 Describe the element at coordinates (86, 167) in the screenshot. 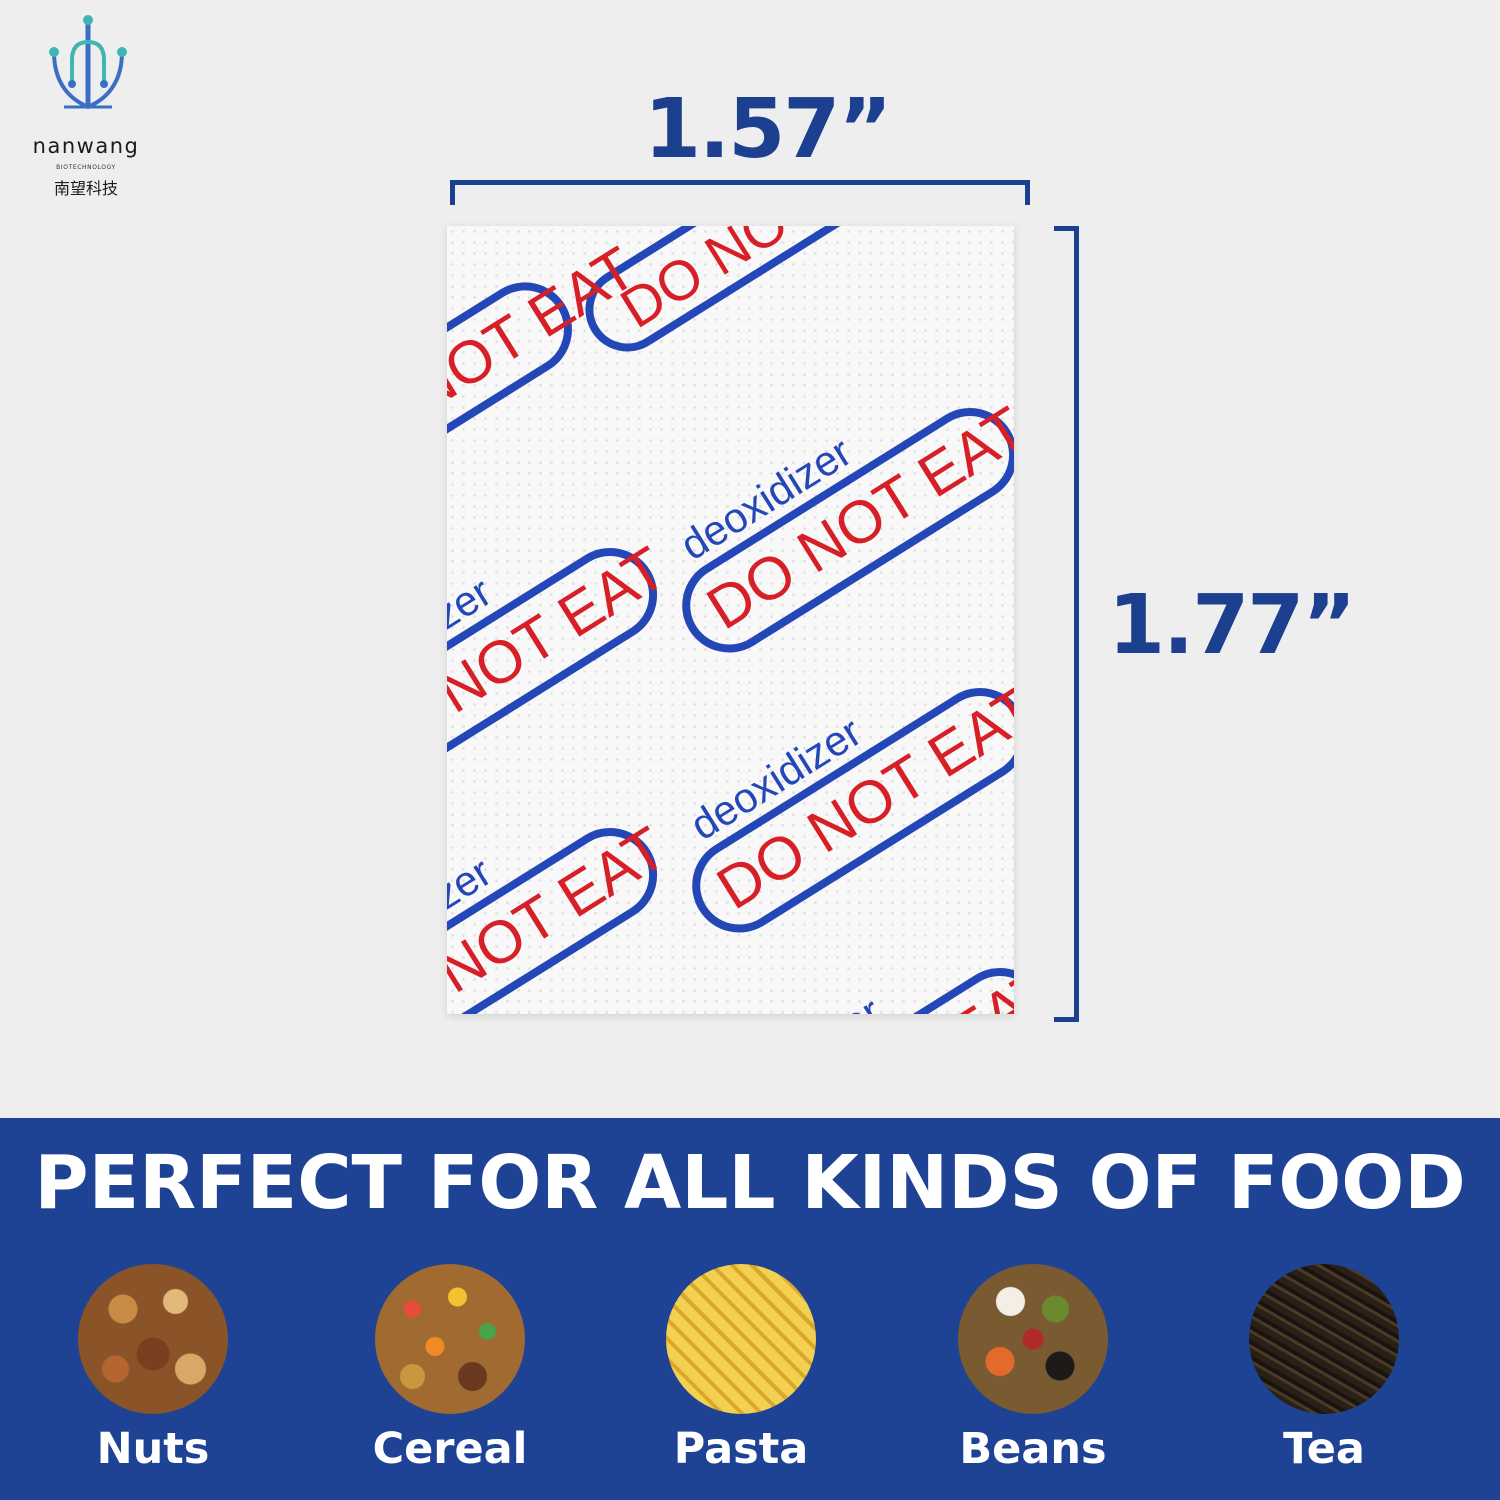

I see `logo-subtitle: BIOTECHNOLOGY` at that location.